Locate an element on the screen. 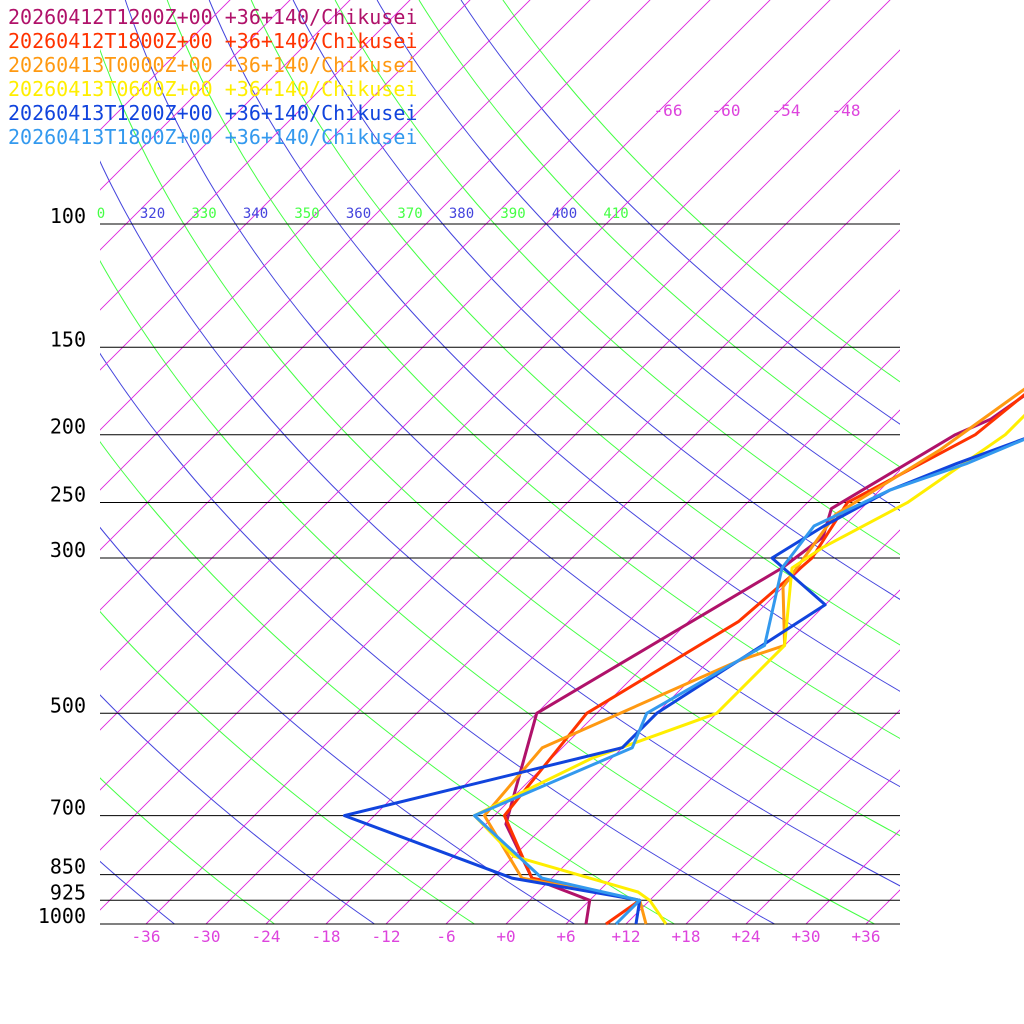 The width and height of the screenshot is (1024, 1024). temperature-tick-label: +12 is located at coordinates (626, 936).